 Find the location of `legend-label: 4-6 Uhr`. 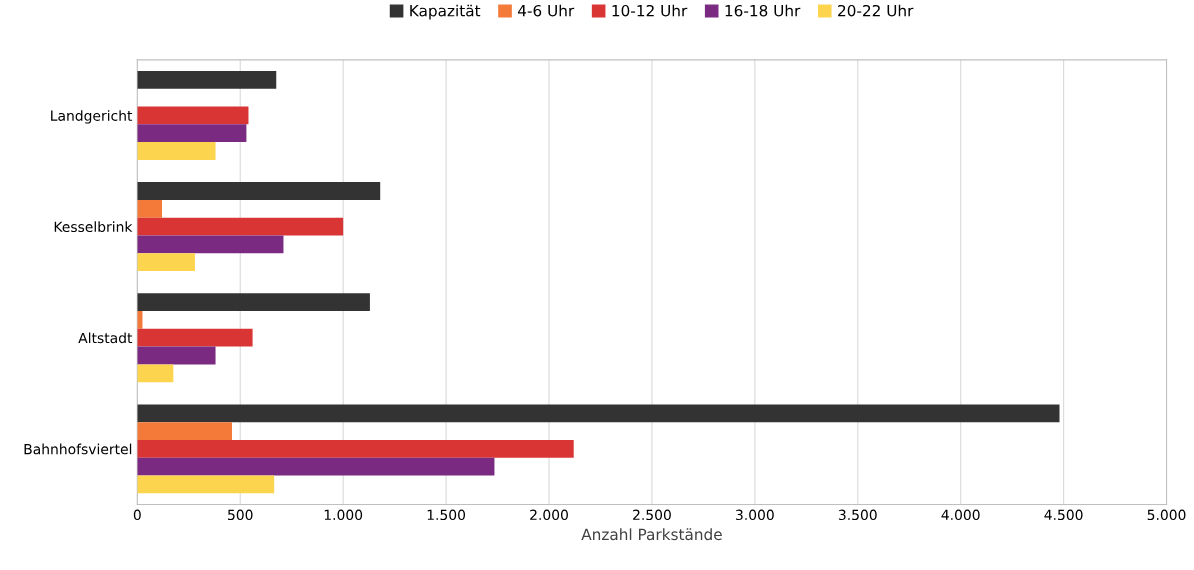

legend-label: 4-6 Uhr is located at coordinates (546, 10).